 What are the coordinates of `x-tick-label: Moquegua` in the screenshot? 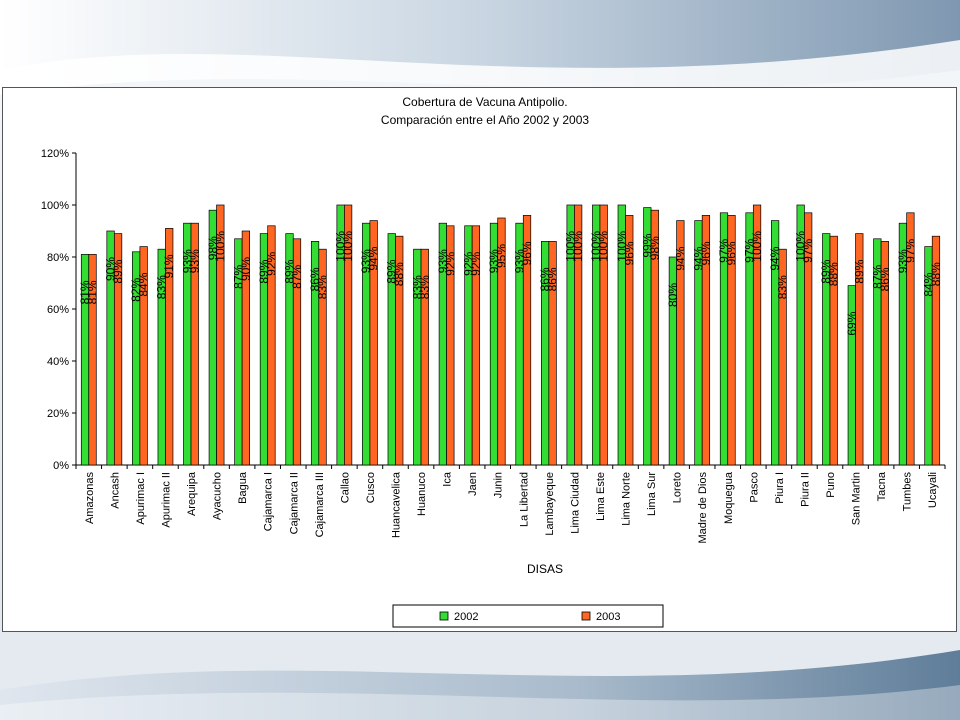 It's located at (729, 497).